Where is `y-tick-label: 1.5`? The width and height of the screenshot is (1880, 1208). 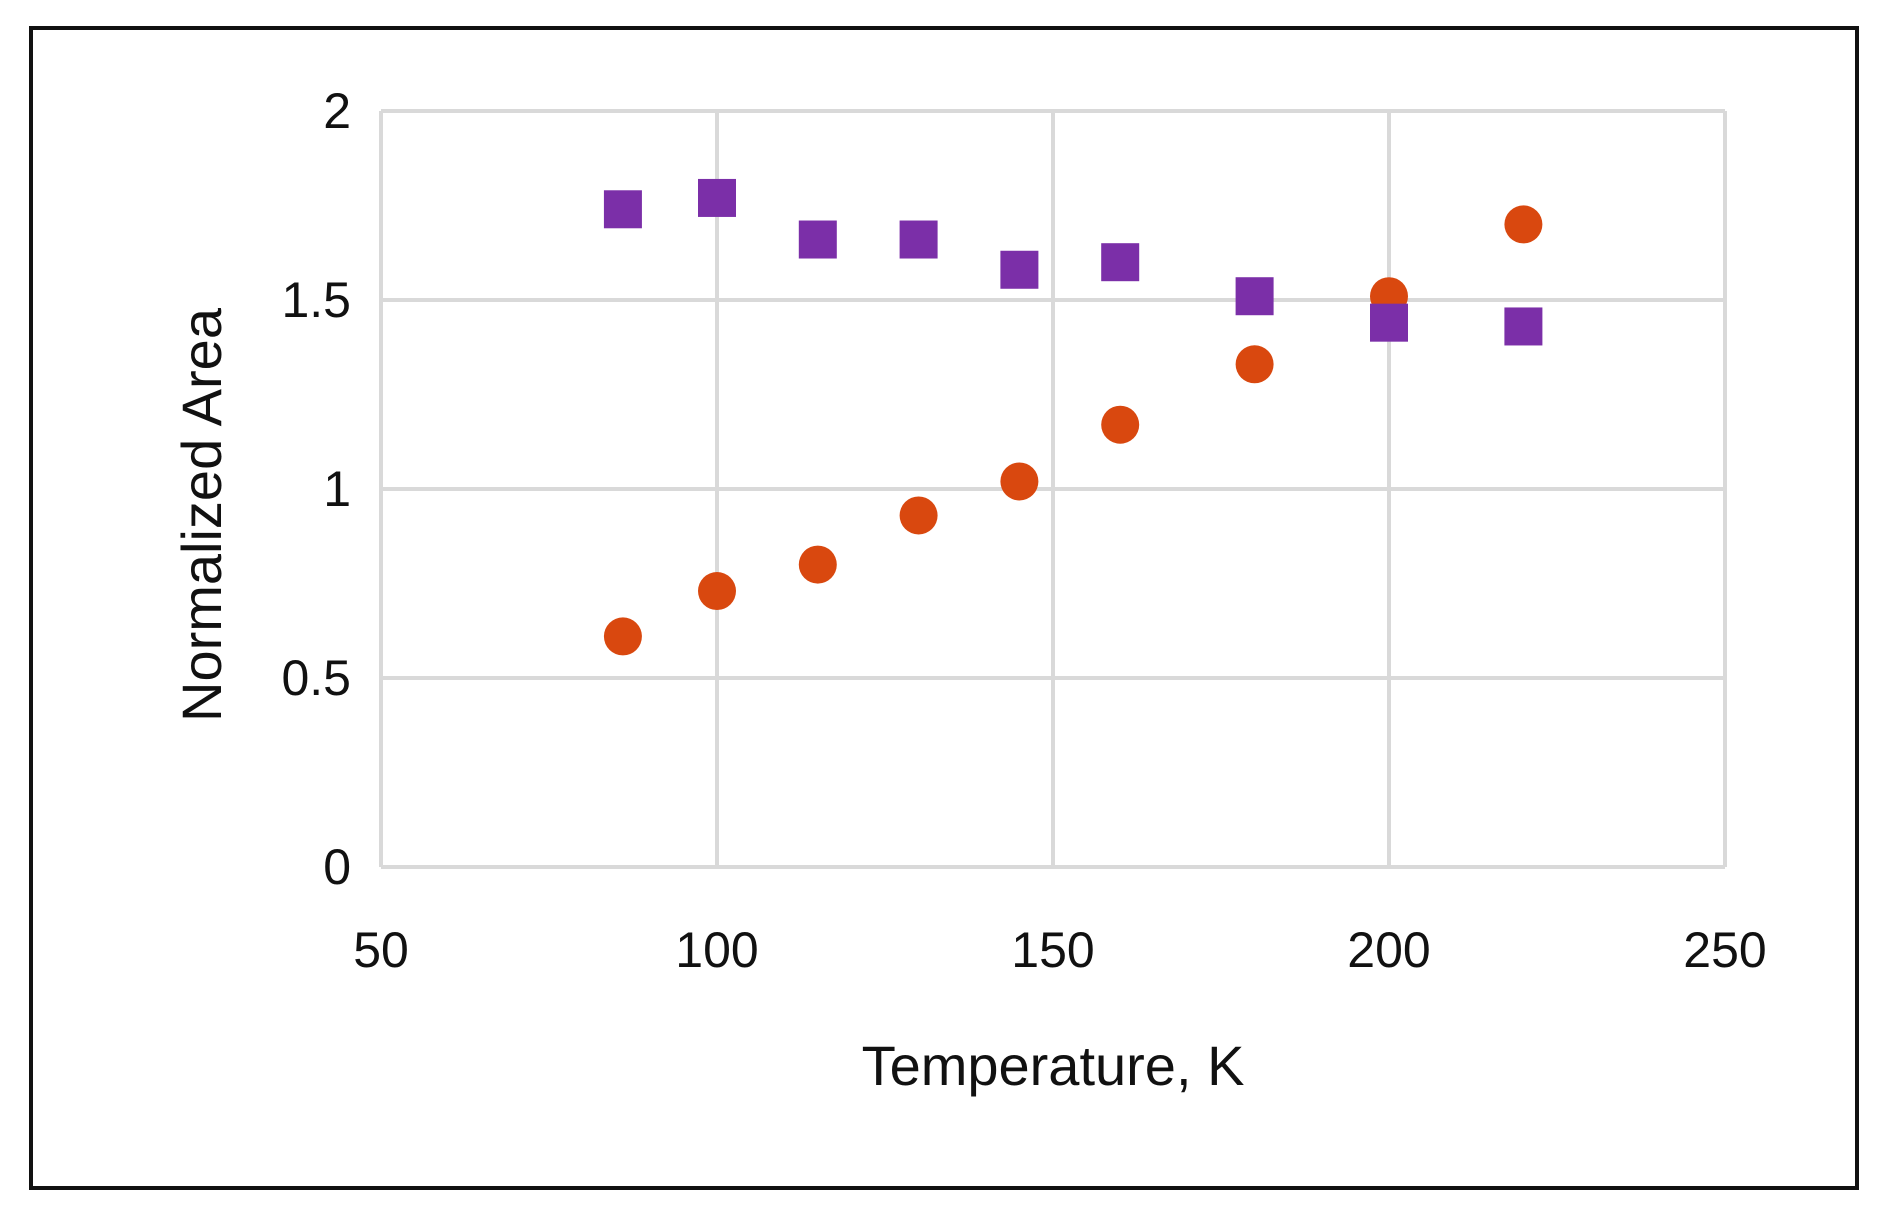 y-tick-label: 1.5 is located at coordinates (316, 300).